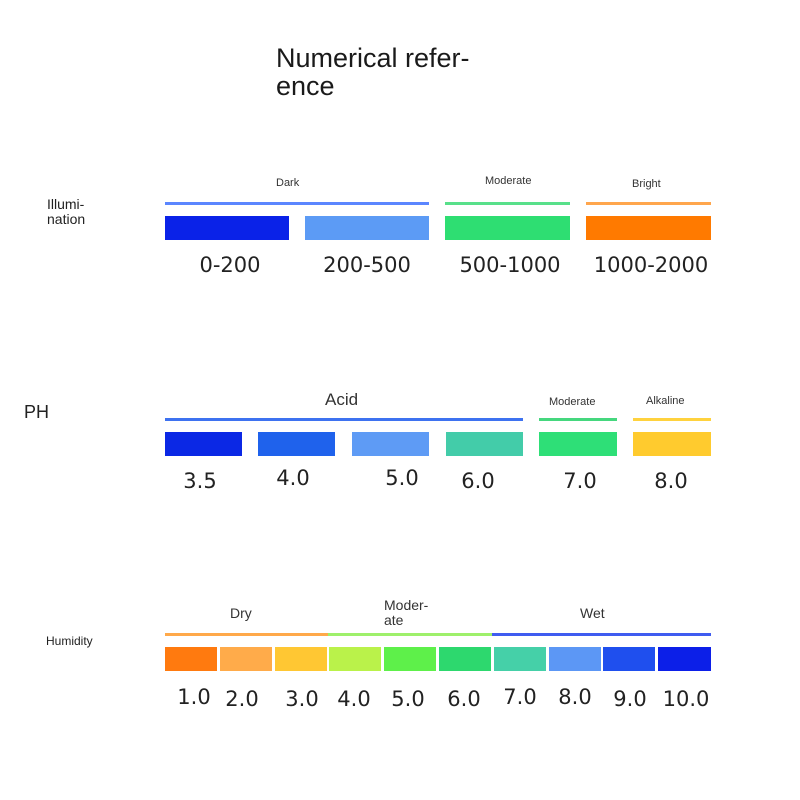 The image size is (800, 800). What do you see at coordinates (408, 699) in the screenshot?
I see `humidity-value-4: 5.0` at bounding box center [408, 699].